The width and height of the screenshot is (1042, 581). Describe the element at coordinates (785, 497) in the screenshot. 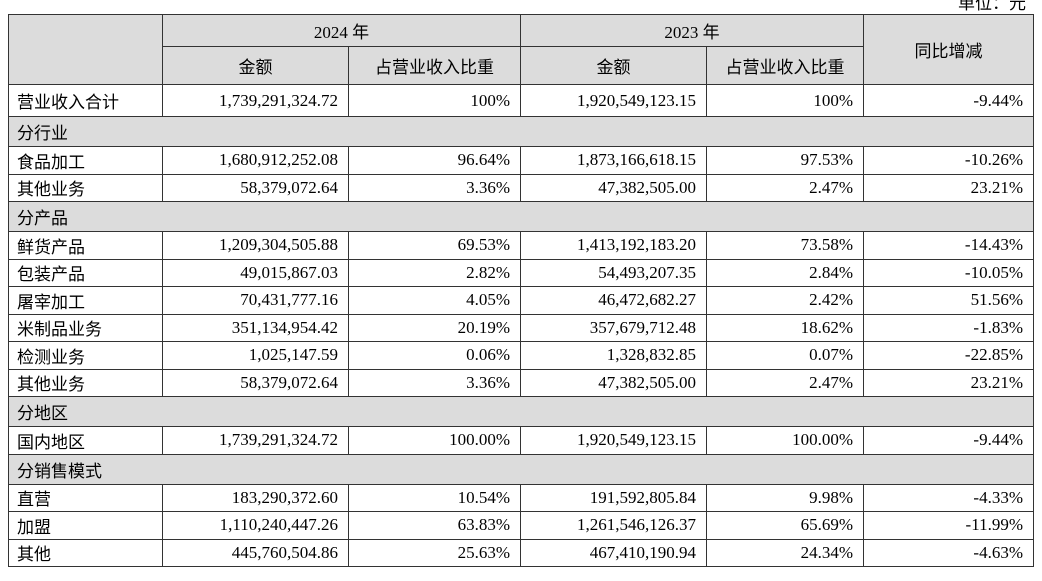

I see `value-cell: 9.98%` at that location.